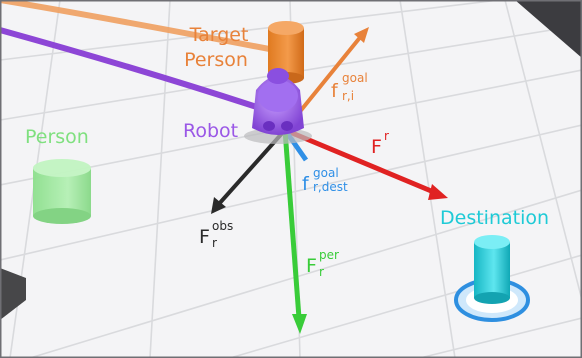  I want to click on floor-step, so click(13, 294).